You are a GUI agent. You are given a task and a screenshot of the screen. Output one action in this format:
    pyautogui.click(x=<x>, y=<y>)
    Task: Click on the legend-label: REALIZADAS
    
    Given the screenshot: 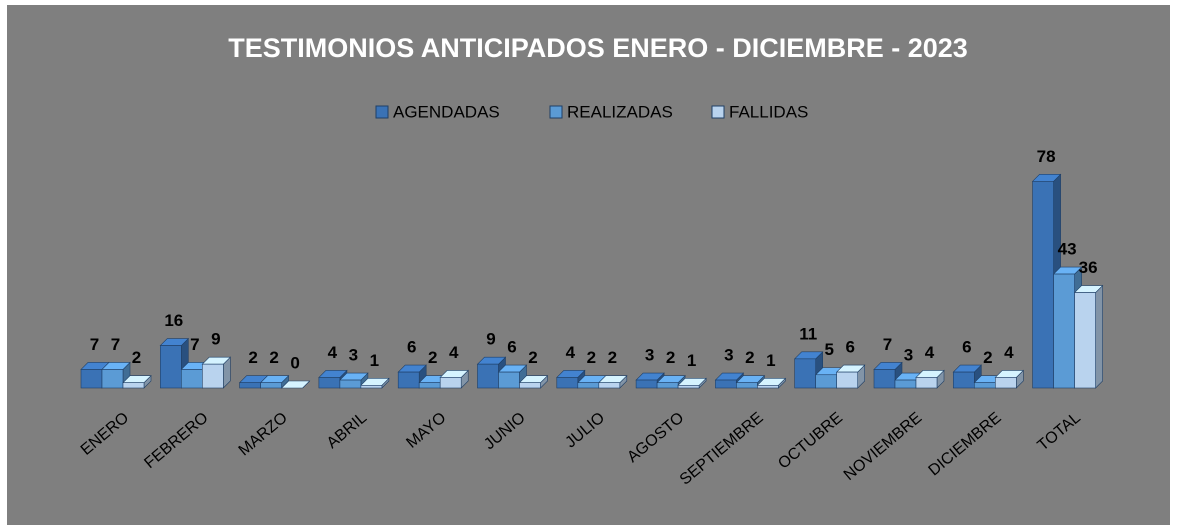 What is the action you would take?
    pyautogui.click(x=620, y=111)
    